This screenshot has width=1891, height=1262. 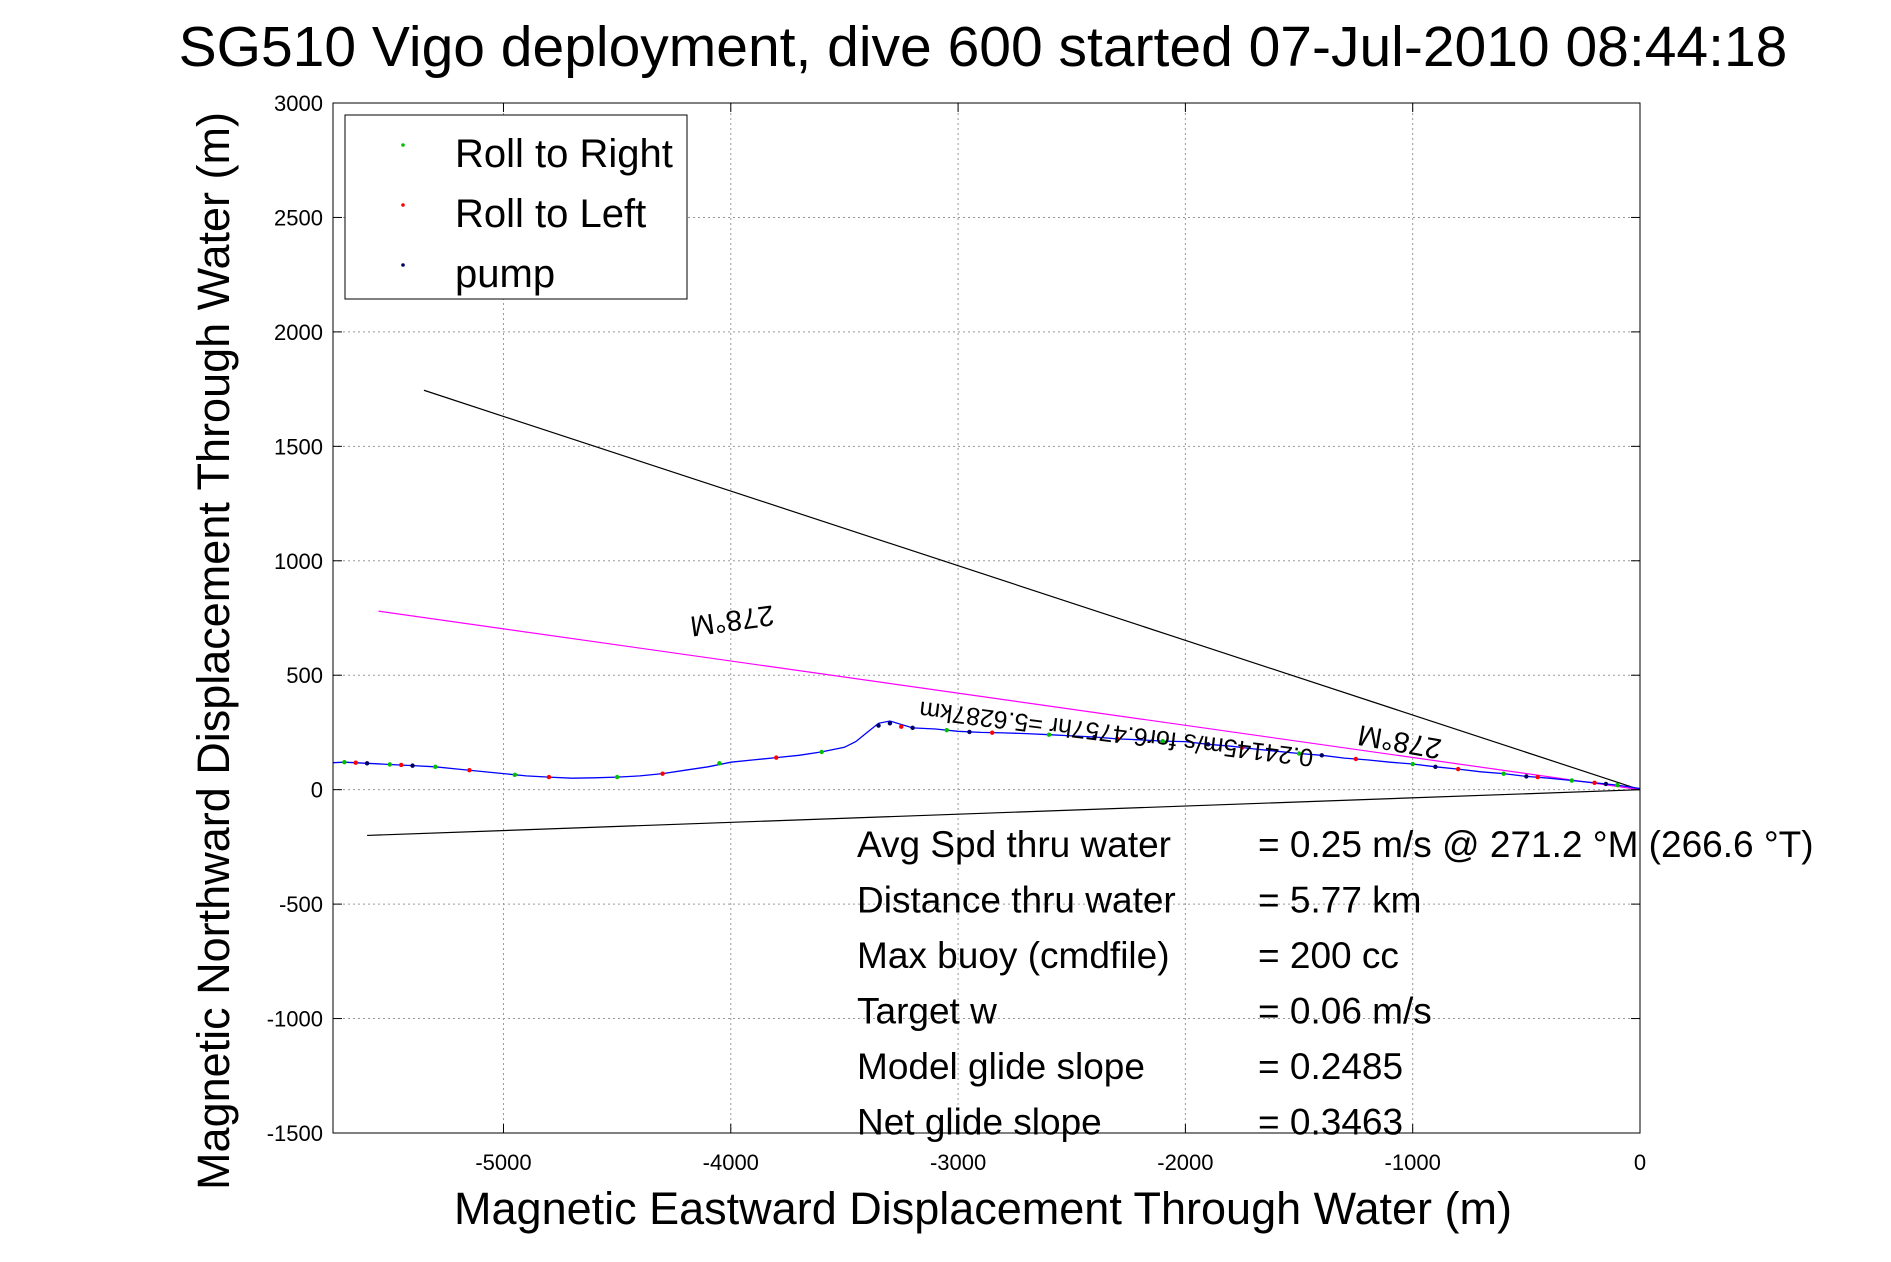 I want to click on stat-label: Model glide slope, so click(x=1001, y=1066).